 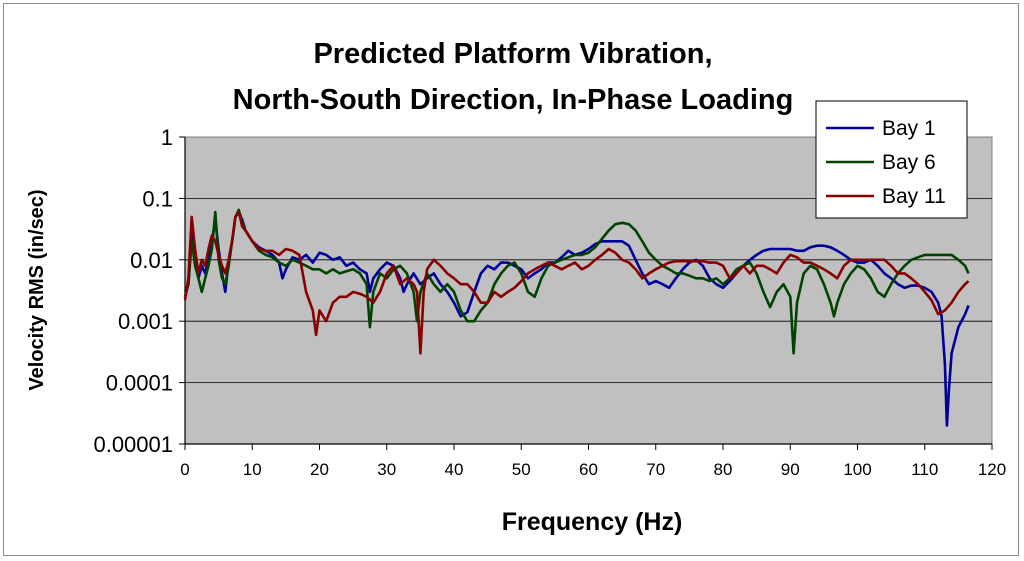 What do you see at coordinates (184, 469) in the screenshot?
I see `x-tick-label: 0` at bounding box center [184, 469].